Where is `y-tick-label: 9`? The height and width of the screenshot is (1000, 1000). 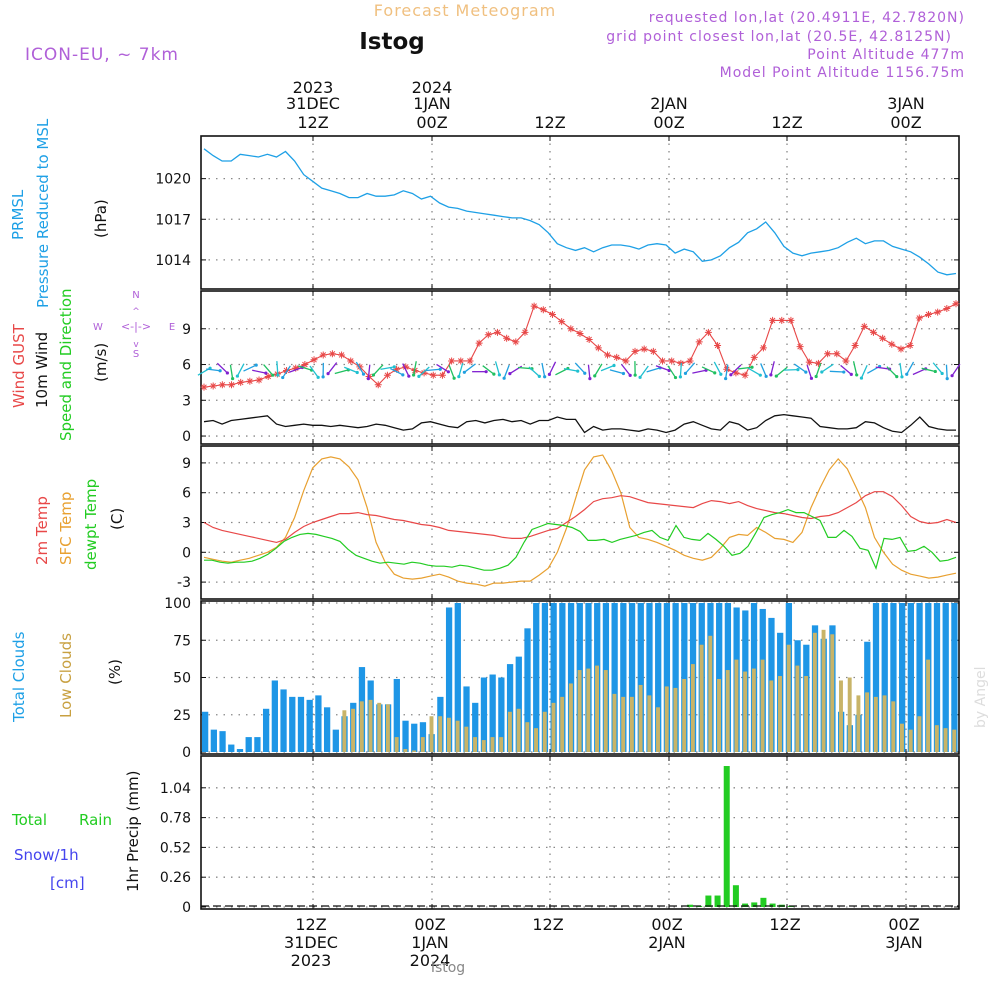
y-tick-label: 9 is located at coordinates (186, 330).